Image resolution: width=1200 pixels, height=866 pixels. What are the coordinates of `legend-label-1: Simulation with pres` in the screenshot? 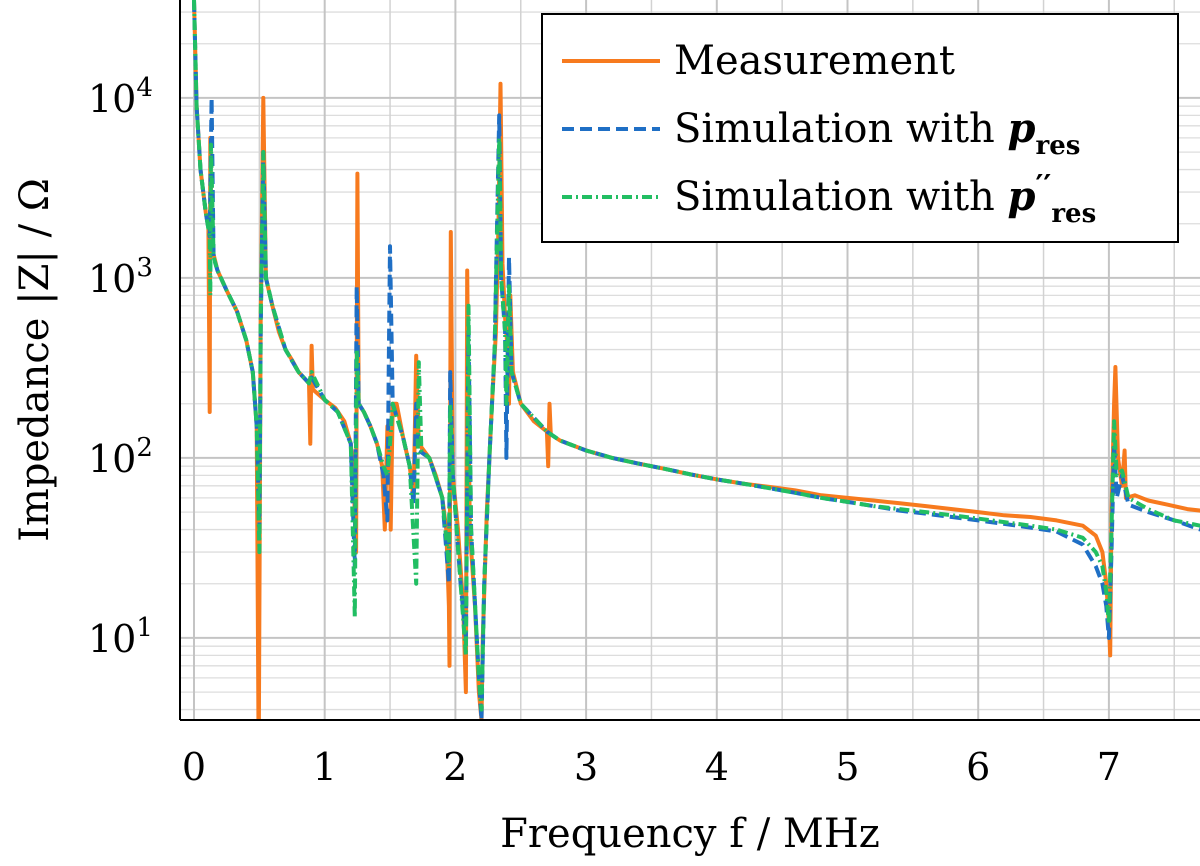 It's located at (877, 133).